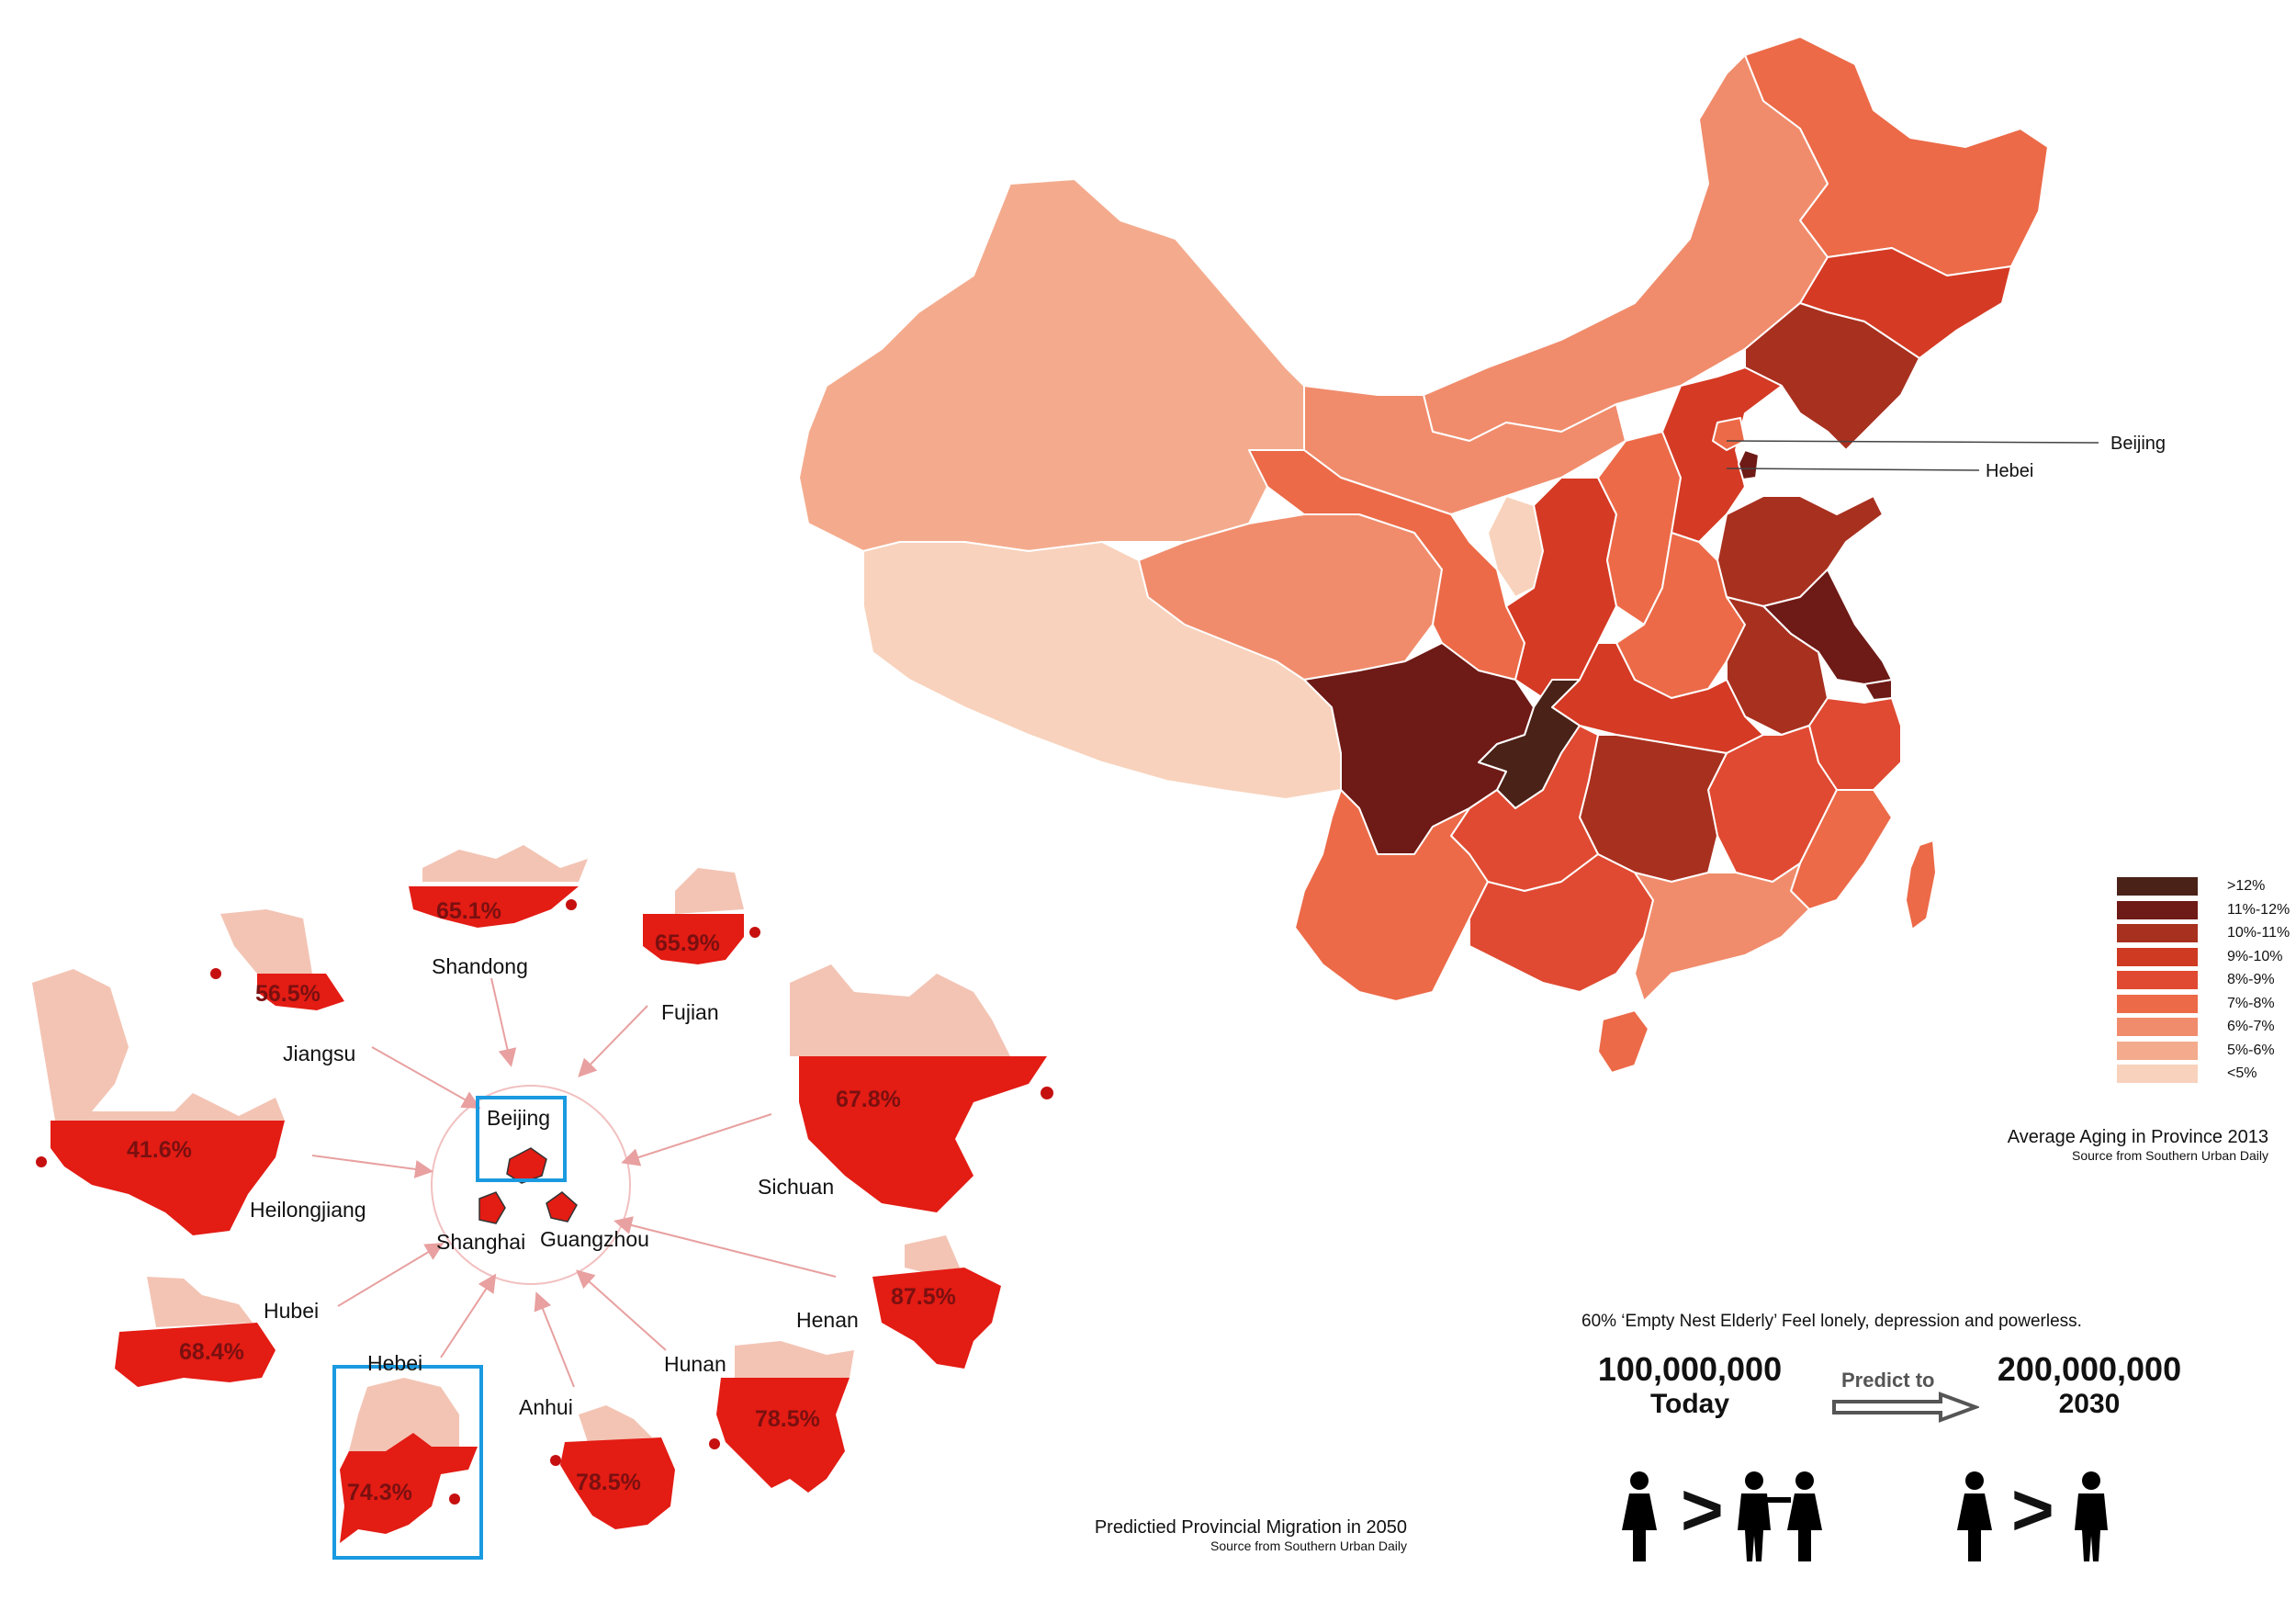 This screenshot has height=1623, width=2296. I want to click on migration-center-ring, so click(531, 1185).